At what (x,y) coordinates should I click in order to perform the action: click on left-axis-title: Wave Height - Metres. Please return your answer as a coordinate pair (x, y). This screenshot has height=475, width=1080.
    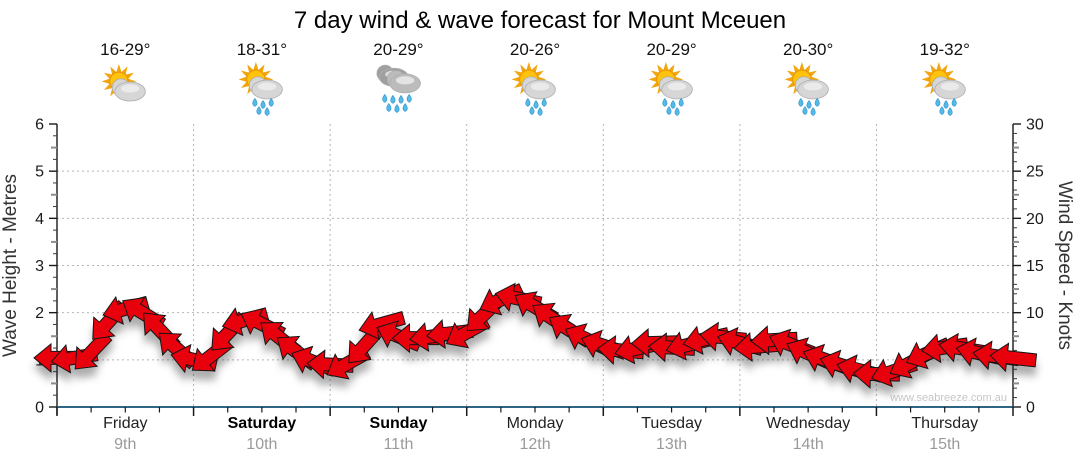
    Looking at the image, I should click on (10, 265).